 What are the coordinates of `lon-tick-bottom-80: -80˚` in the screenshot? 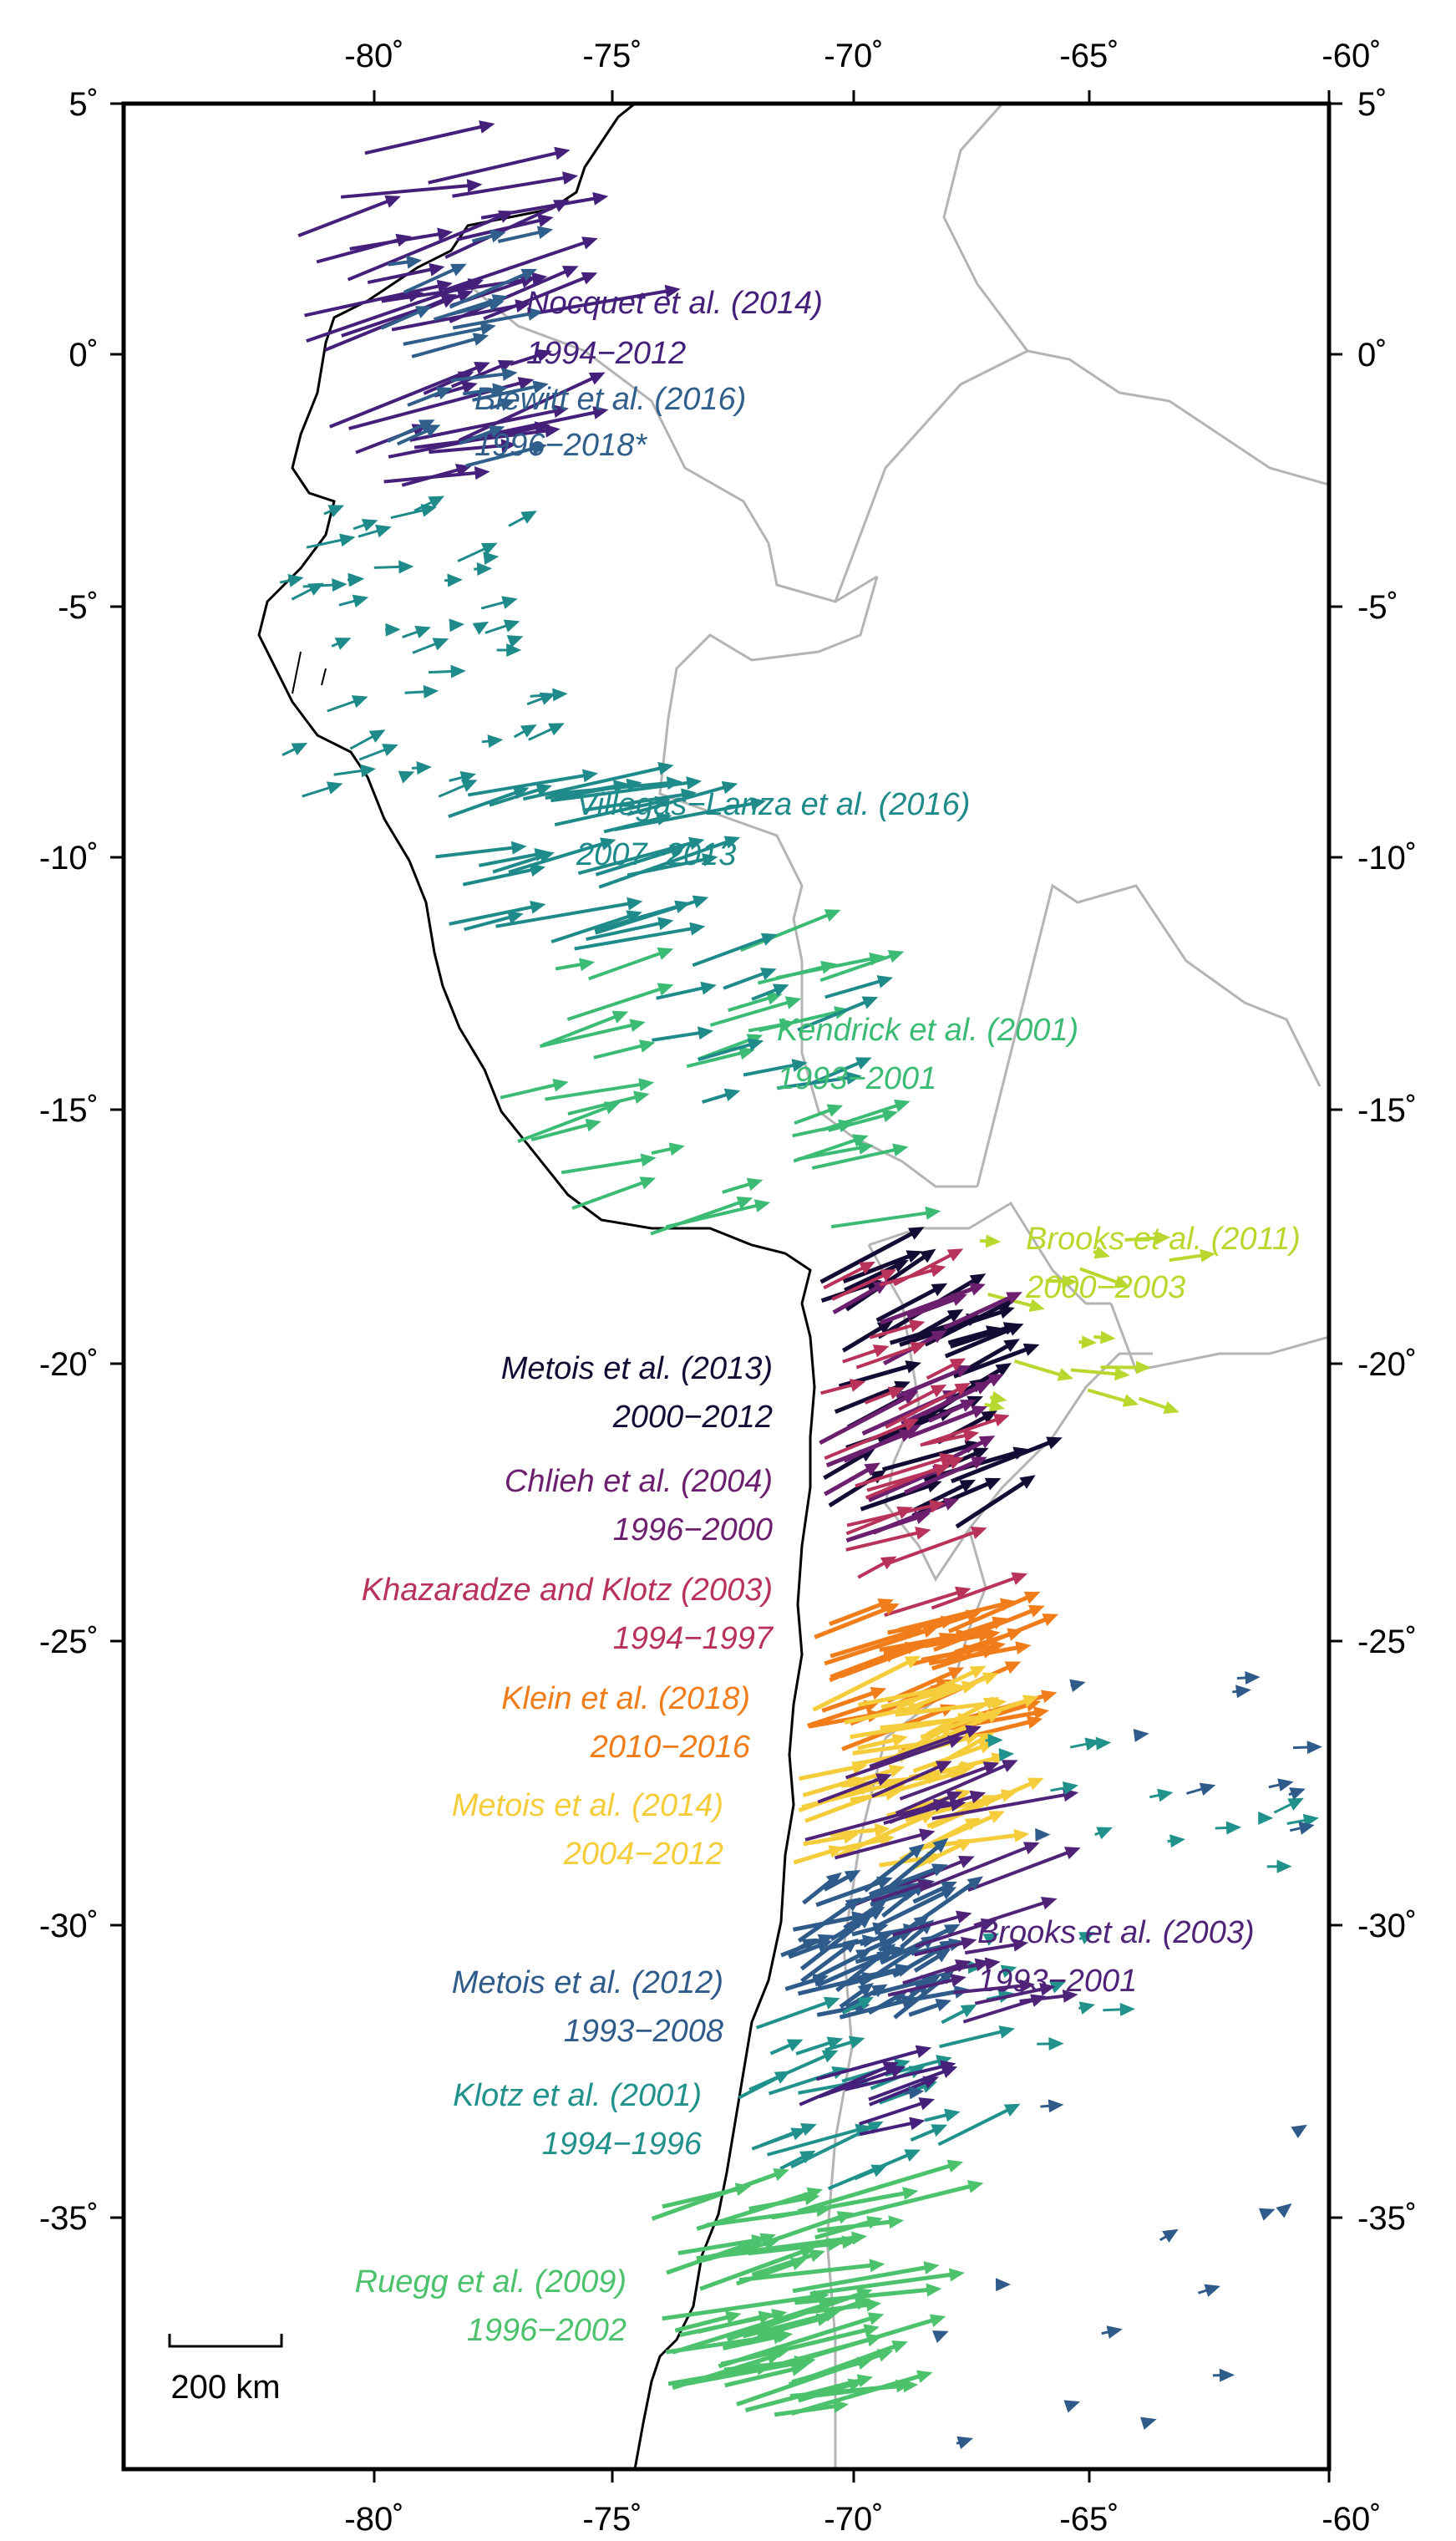 It's located at (373, 2519).